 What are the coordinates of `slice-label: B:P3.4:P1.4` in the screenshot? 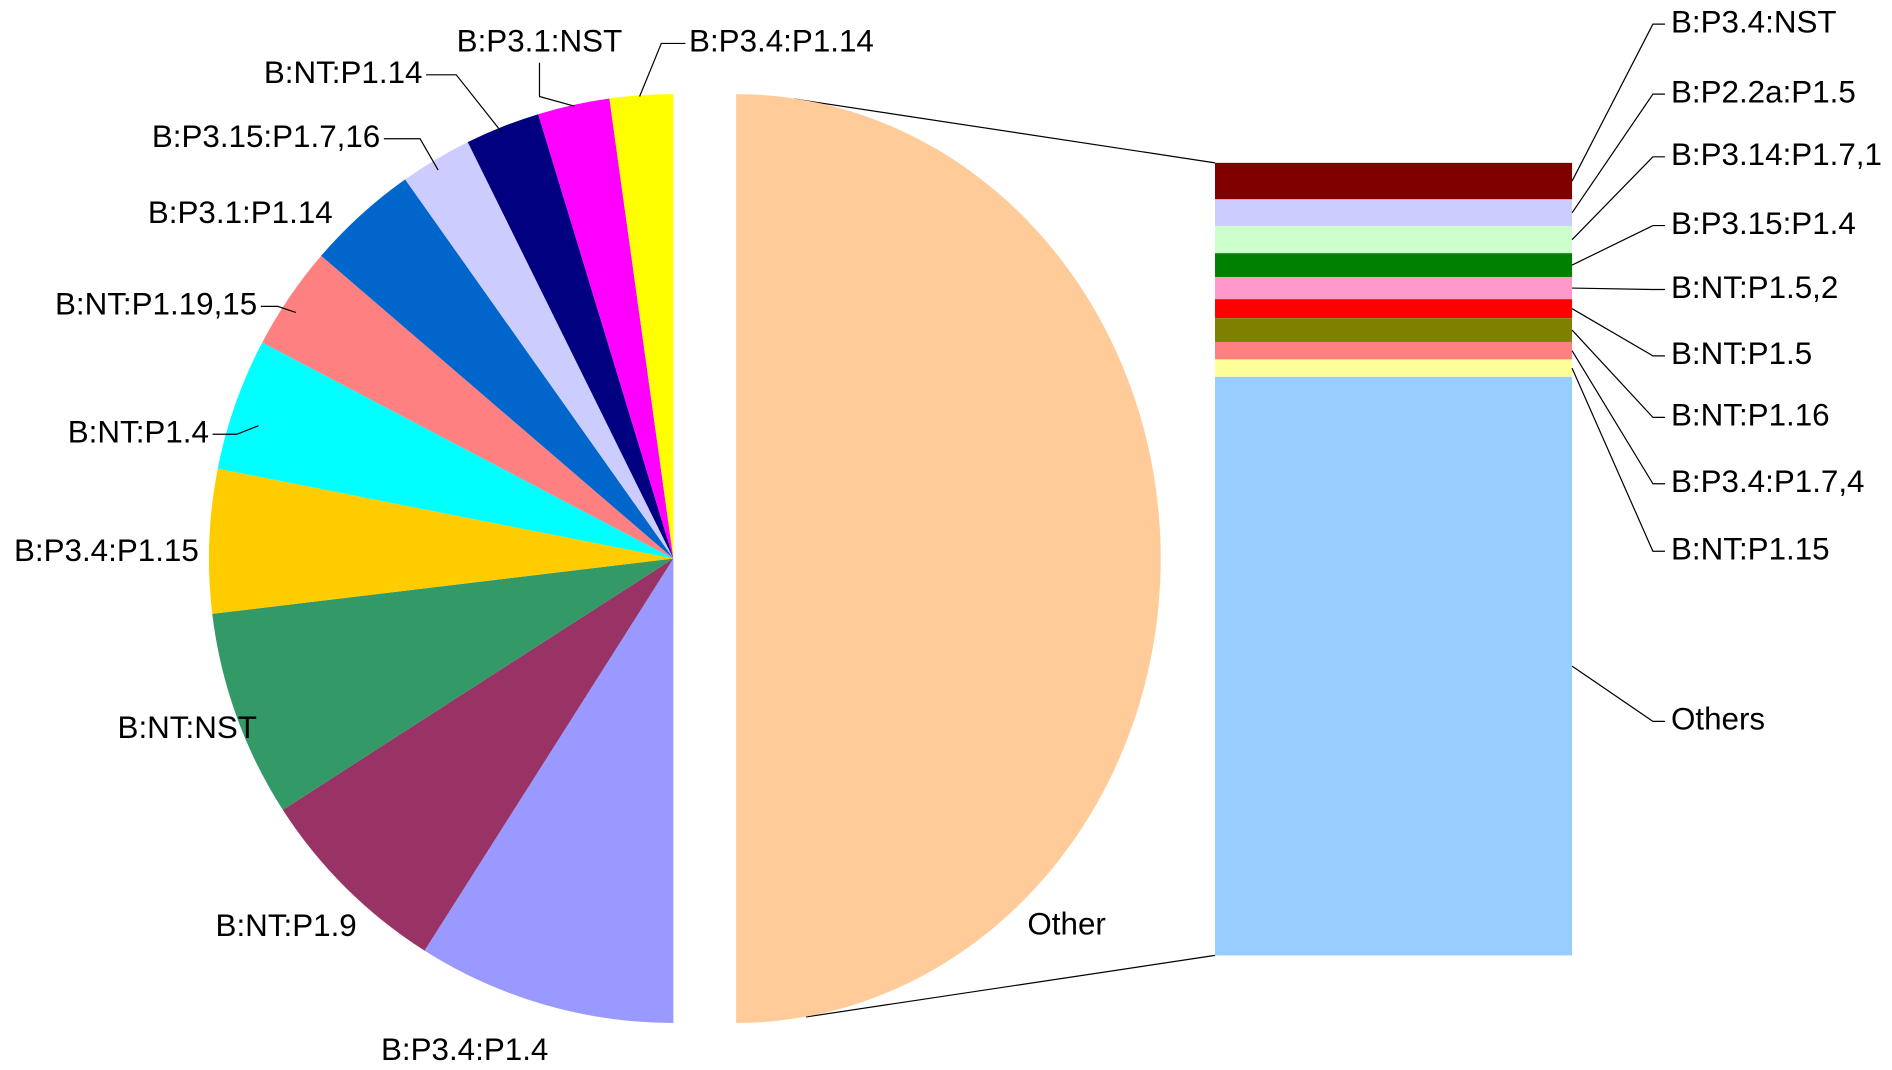 It's located at (464, 1049).